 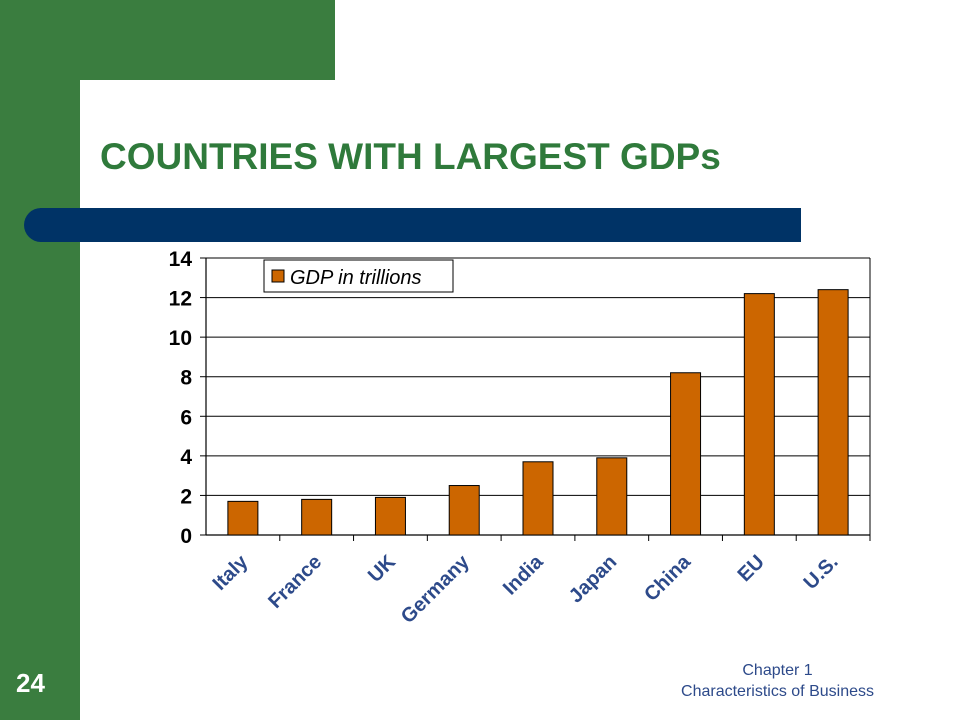 What do you see at coordinates (243, 518) in the screenshot?
I see `bar-italy` at bounding box center [243, 518].